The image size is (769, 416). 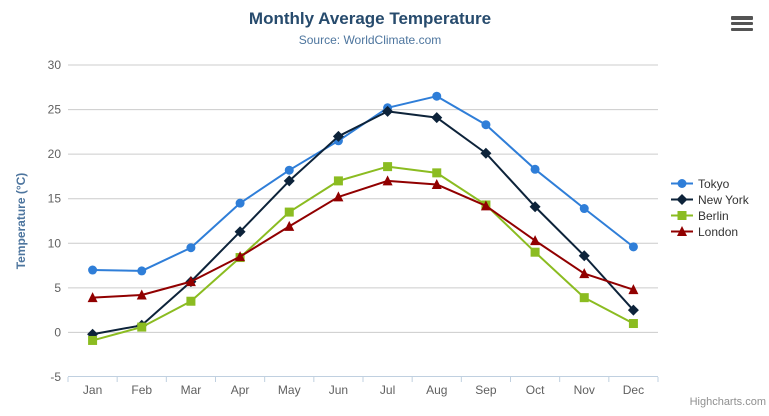 What do you see at coordinates (727, 402) in the screenshot?
I see `highcharts-credit-link: Highcharts.com` at bounding box center [727, 402].